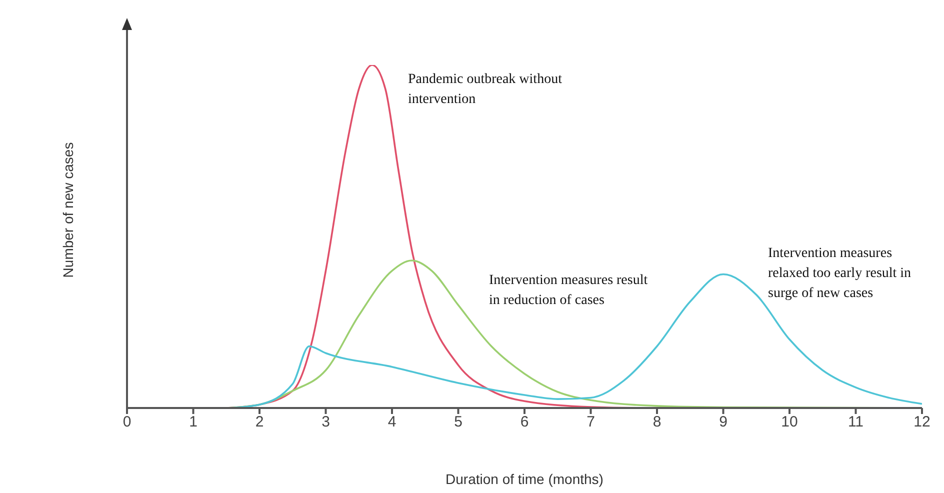  Describe the element at coordinates (789, 422) in the screenshot. I see `x-tick-label: 10` at that location.